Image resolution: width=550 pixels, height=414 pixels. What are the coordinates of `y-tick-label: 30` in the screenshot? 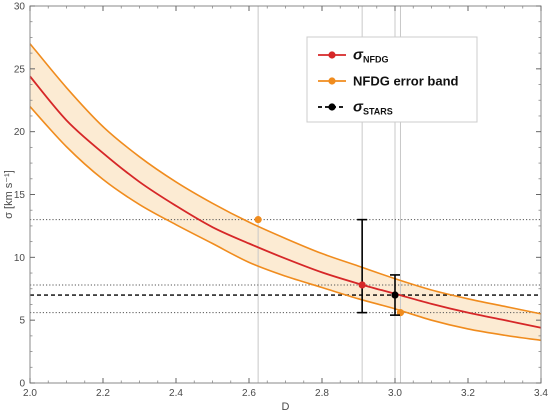 It's located at (20, 7).